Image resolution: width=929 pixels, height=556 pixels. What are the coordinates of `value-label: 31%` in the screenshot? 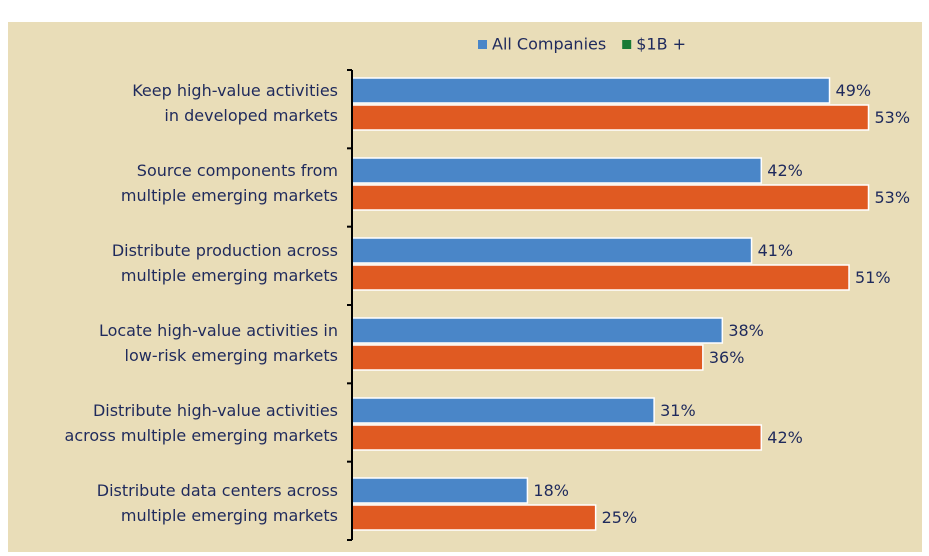 It's located at (678, 410).